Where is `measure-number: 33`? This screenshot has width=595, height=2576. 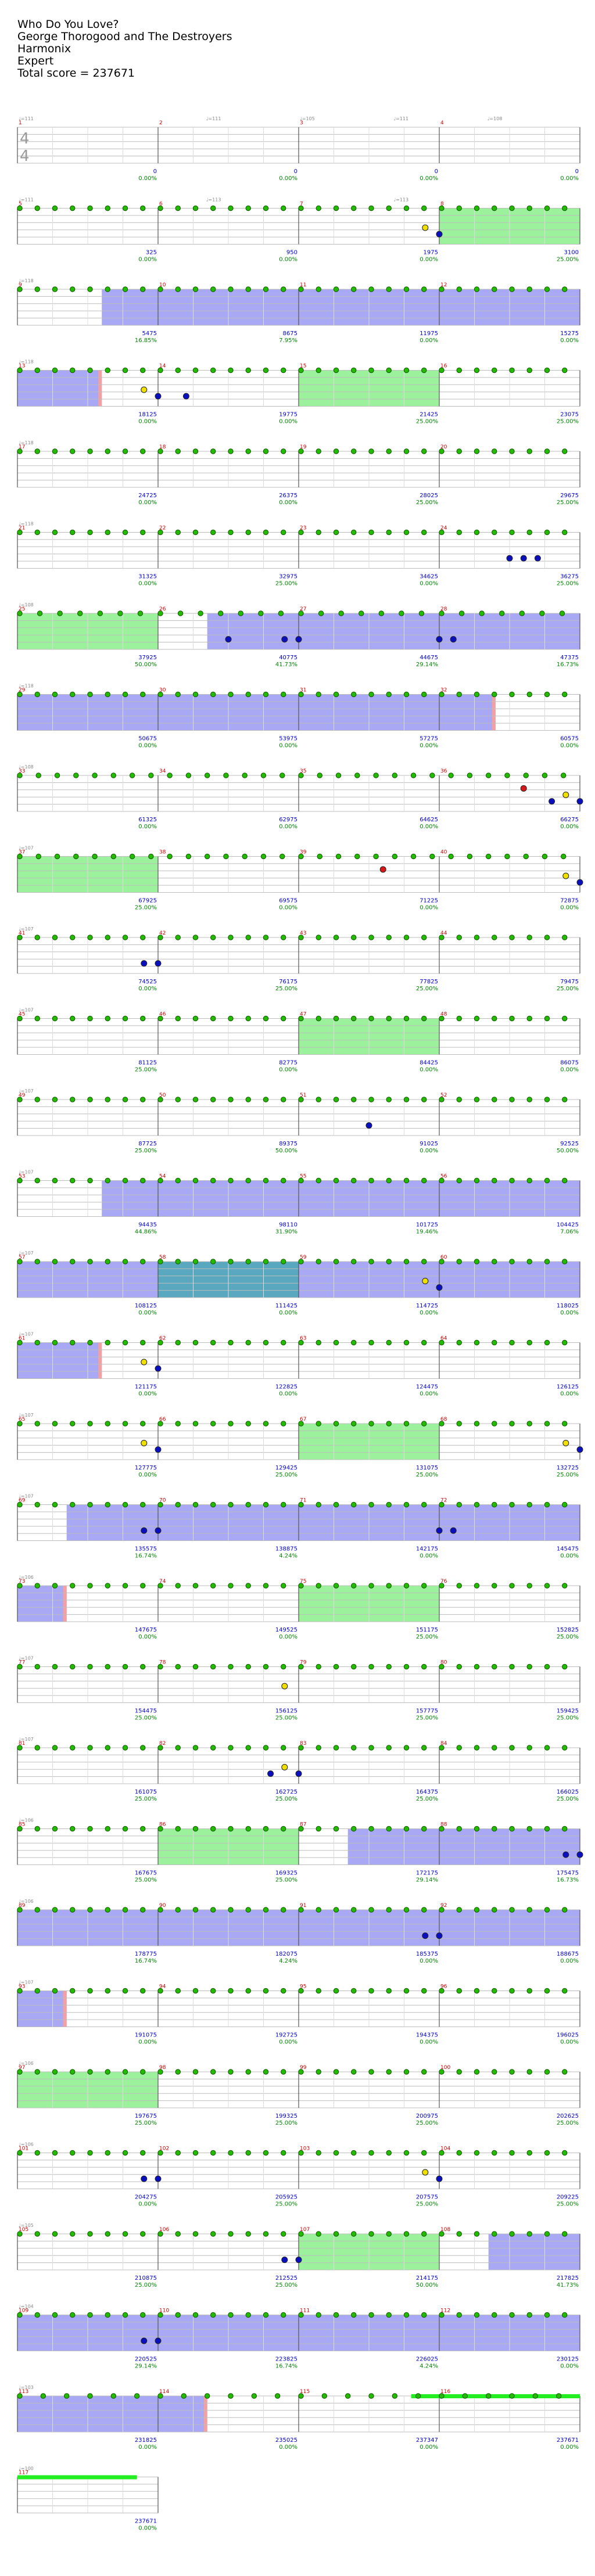 measure-number: 33 is located at coordinates (22, 771).